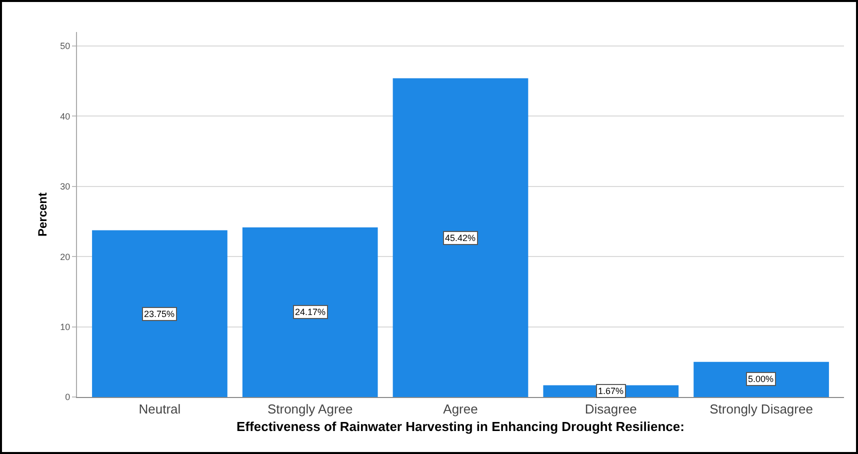  Describe the element at coordinates (65, 187) in the screenshot. I see `y-tick-label: 30` at that location.